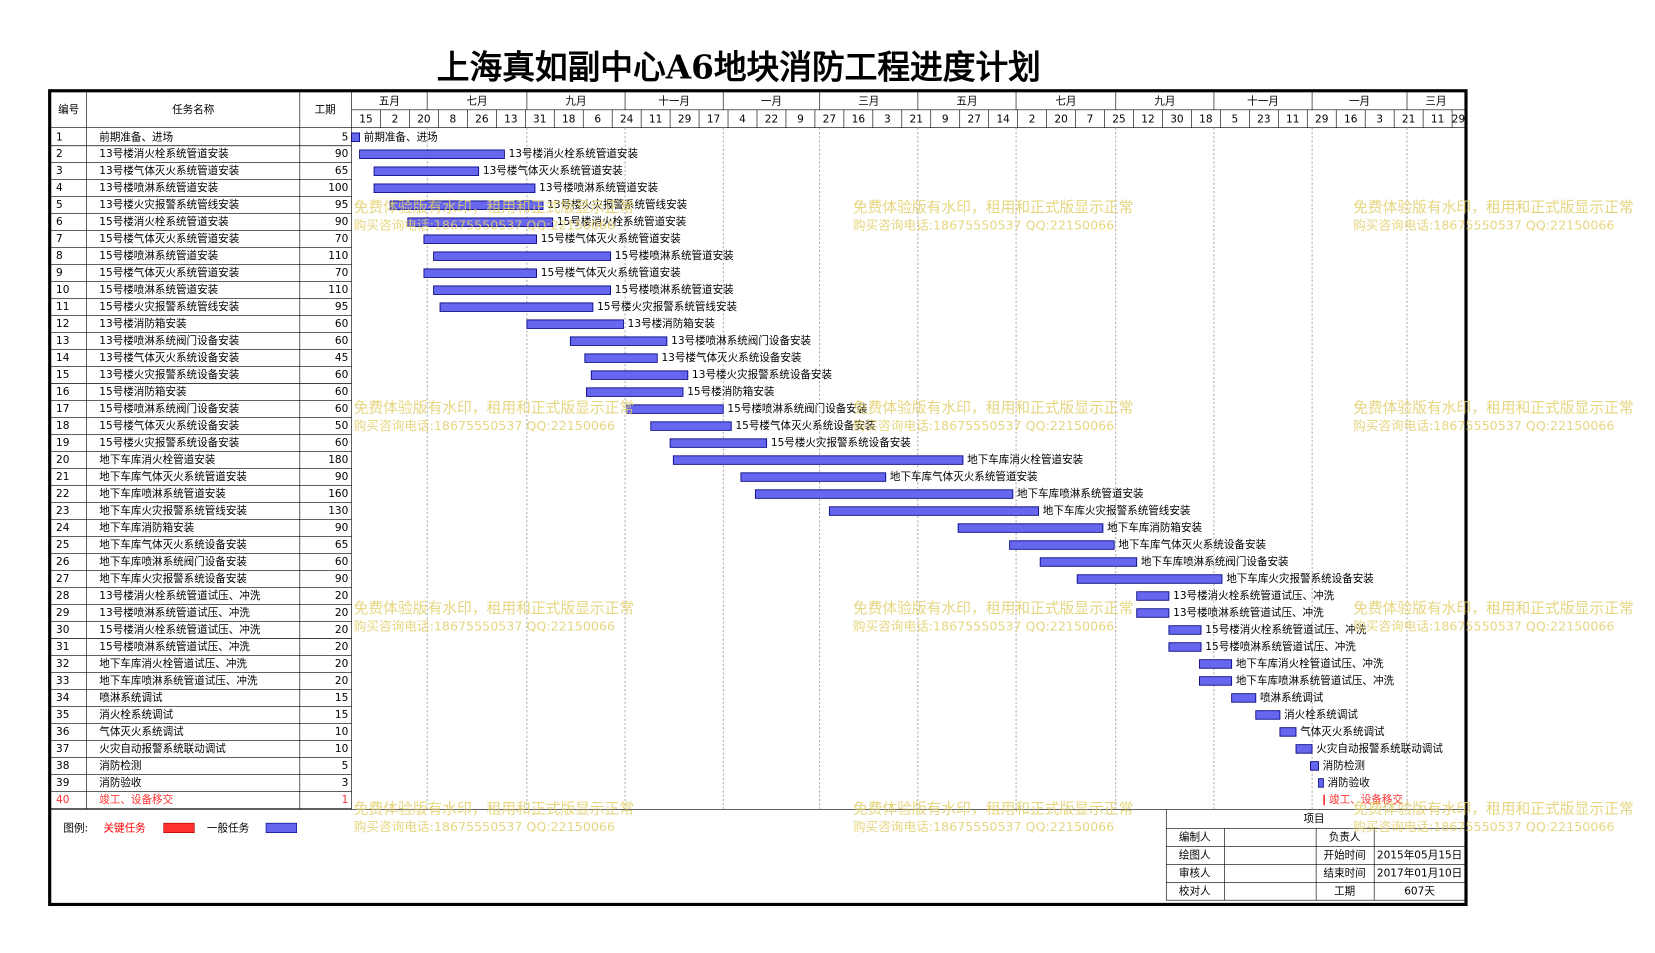 The width and height of the screenshot is (1655, 953). Describe the element at coordinates (62, 511) in the screenshot. I see `task-id: 23` at that location.